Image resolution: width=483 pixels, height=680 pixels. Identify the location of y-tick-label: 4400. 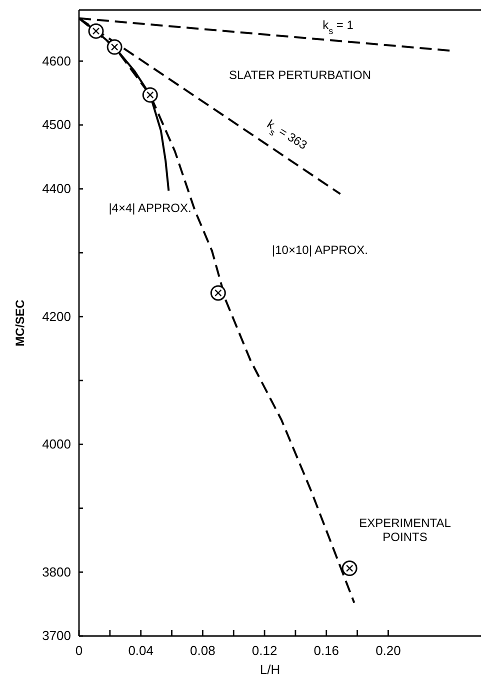
(56, 188).